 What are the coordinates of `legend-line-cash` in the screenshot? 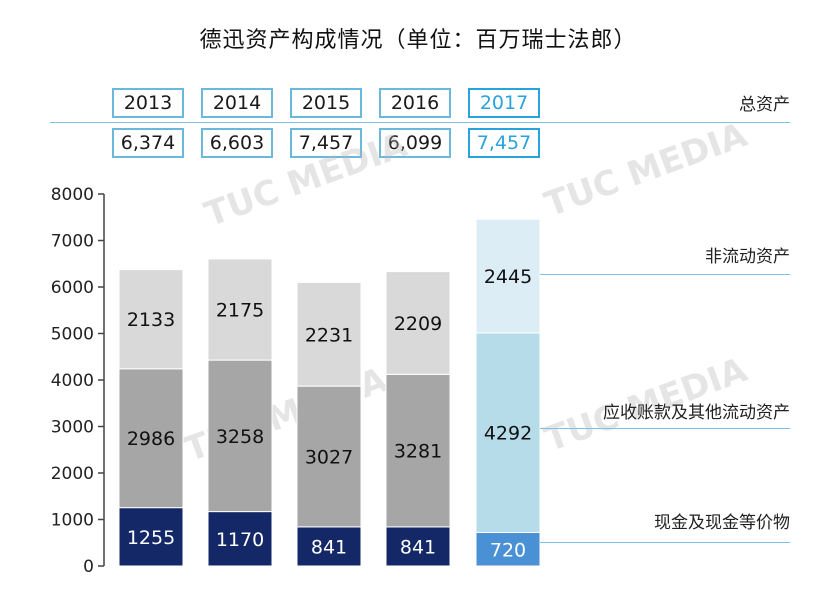 It's located at (665, 542).